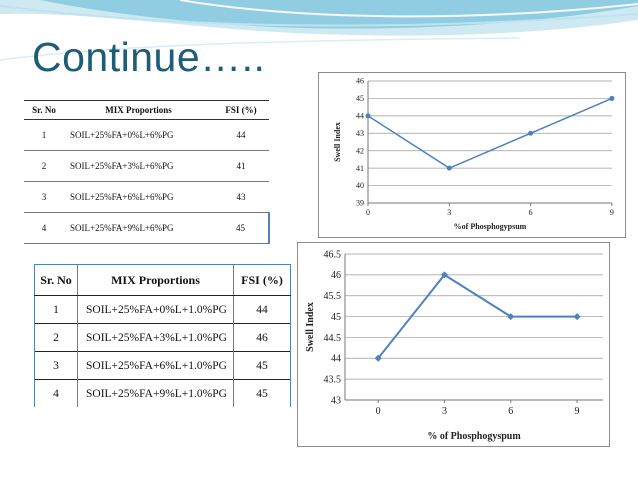 The width and height of the screenshot is (638, 478). Describe the element at coordinates (319, 30) in the screenshot. I see `header-swoosh` at that location.